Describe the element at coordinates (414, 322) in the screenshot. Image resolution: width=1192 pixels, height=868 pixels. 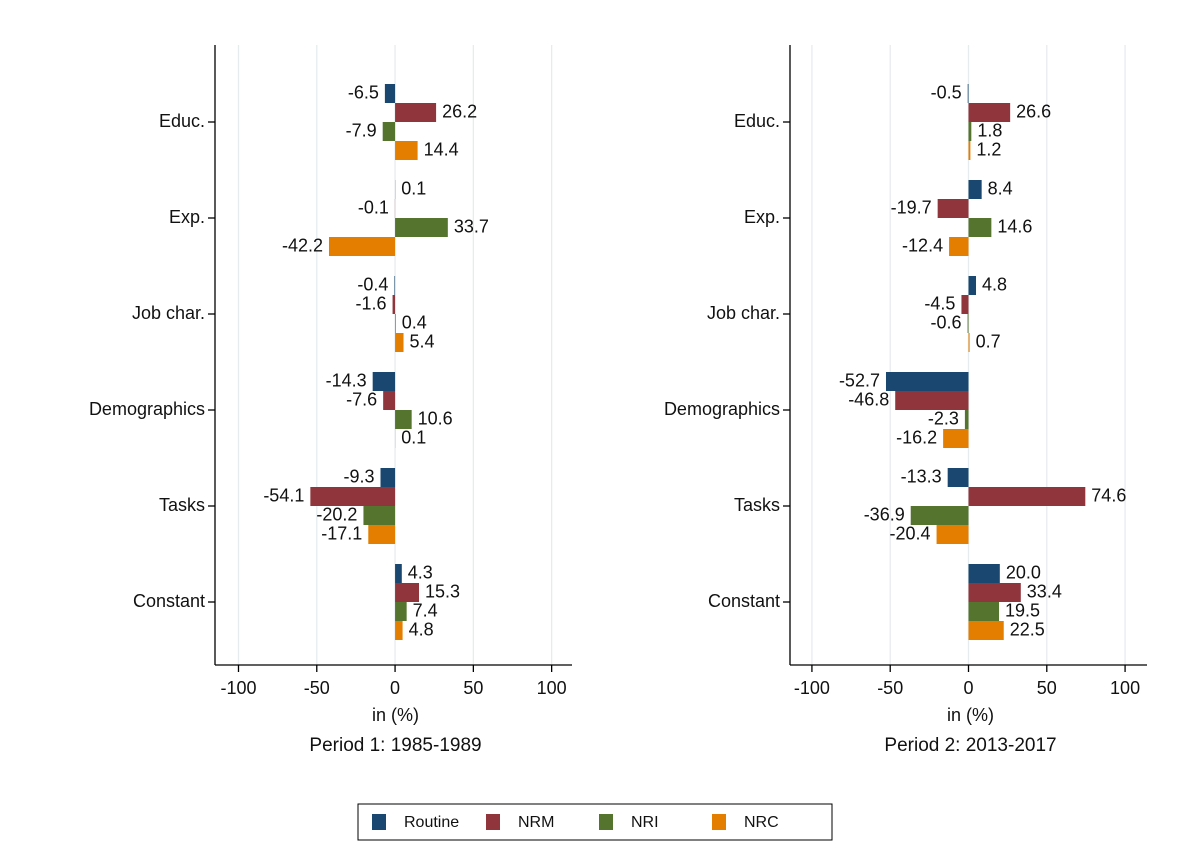
I see `data-label: 0.4` at that location.